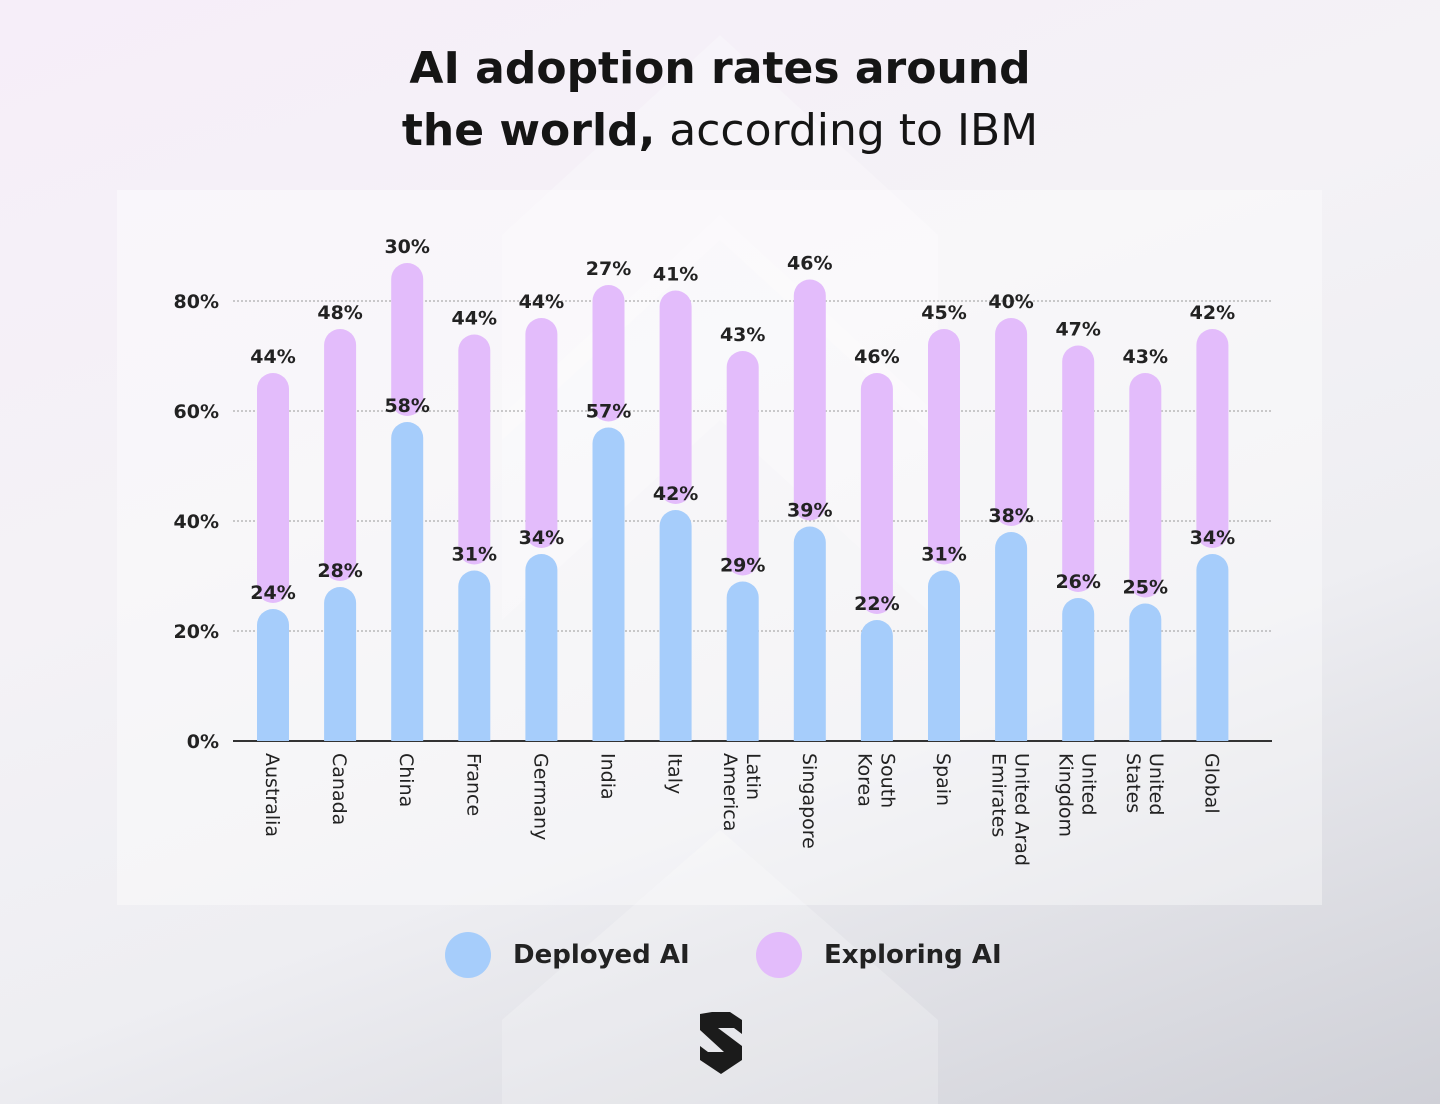 Image resolution: width=1440 pixels, height=1104 pixels. Describe the element at coordinates (473, 784) in the screenshot. I see `x-category-label: France` at that location.